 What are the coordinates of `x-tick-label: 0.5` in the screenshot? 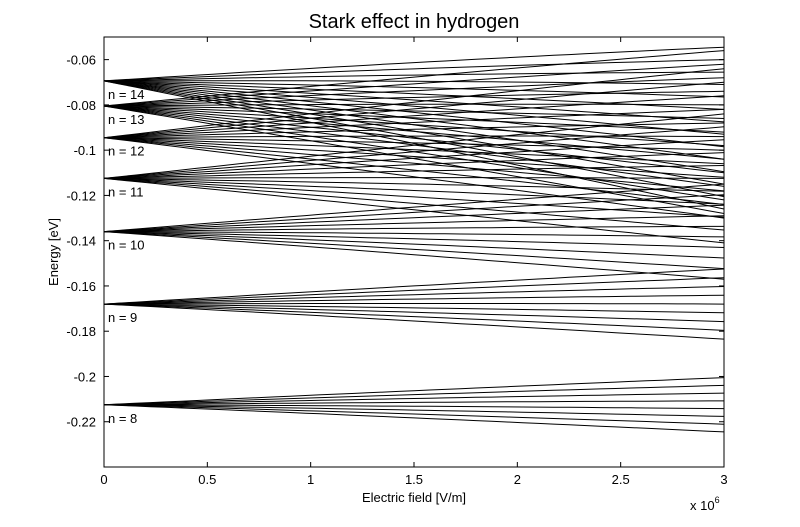 It's located at (207, 479).